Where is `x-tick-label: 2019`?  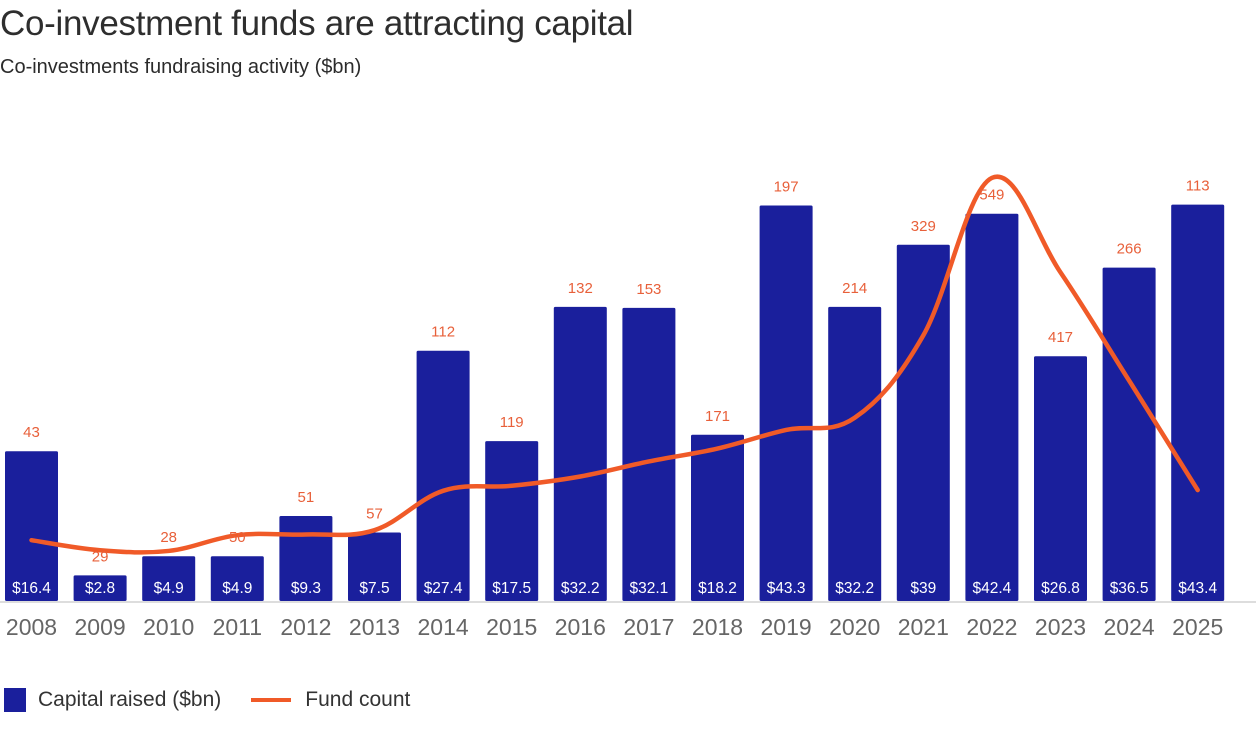 x-tick-label: 2019 is located at coordinates (786, 627).